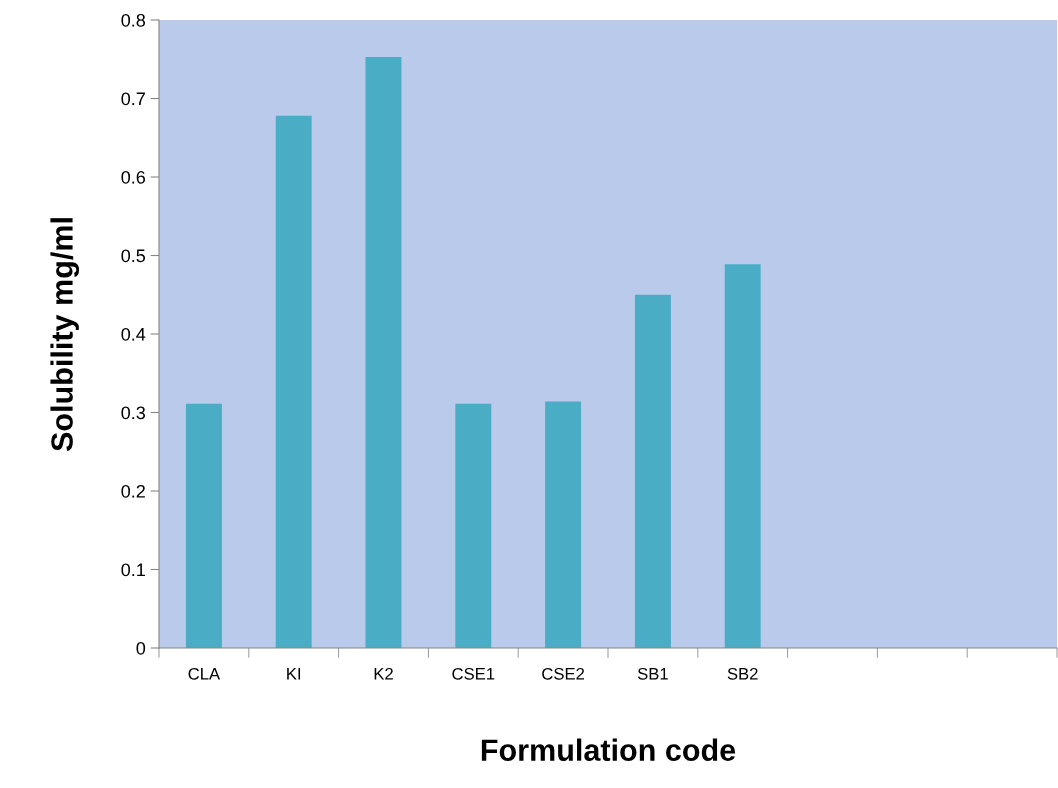 Image resolution: width=1058 pixels, height=788 pixels. I want to click on x-tick-label: KI, so click(294, 674).